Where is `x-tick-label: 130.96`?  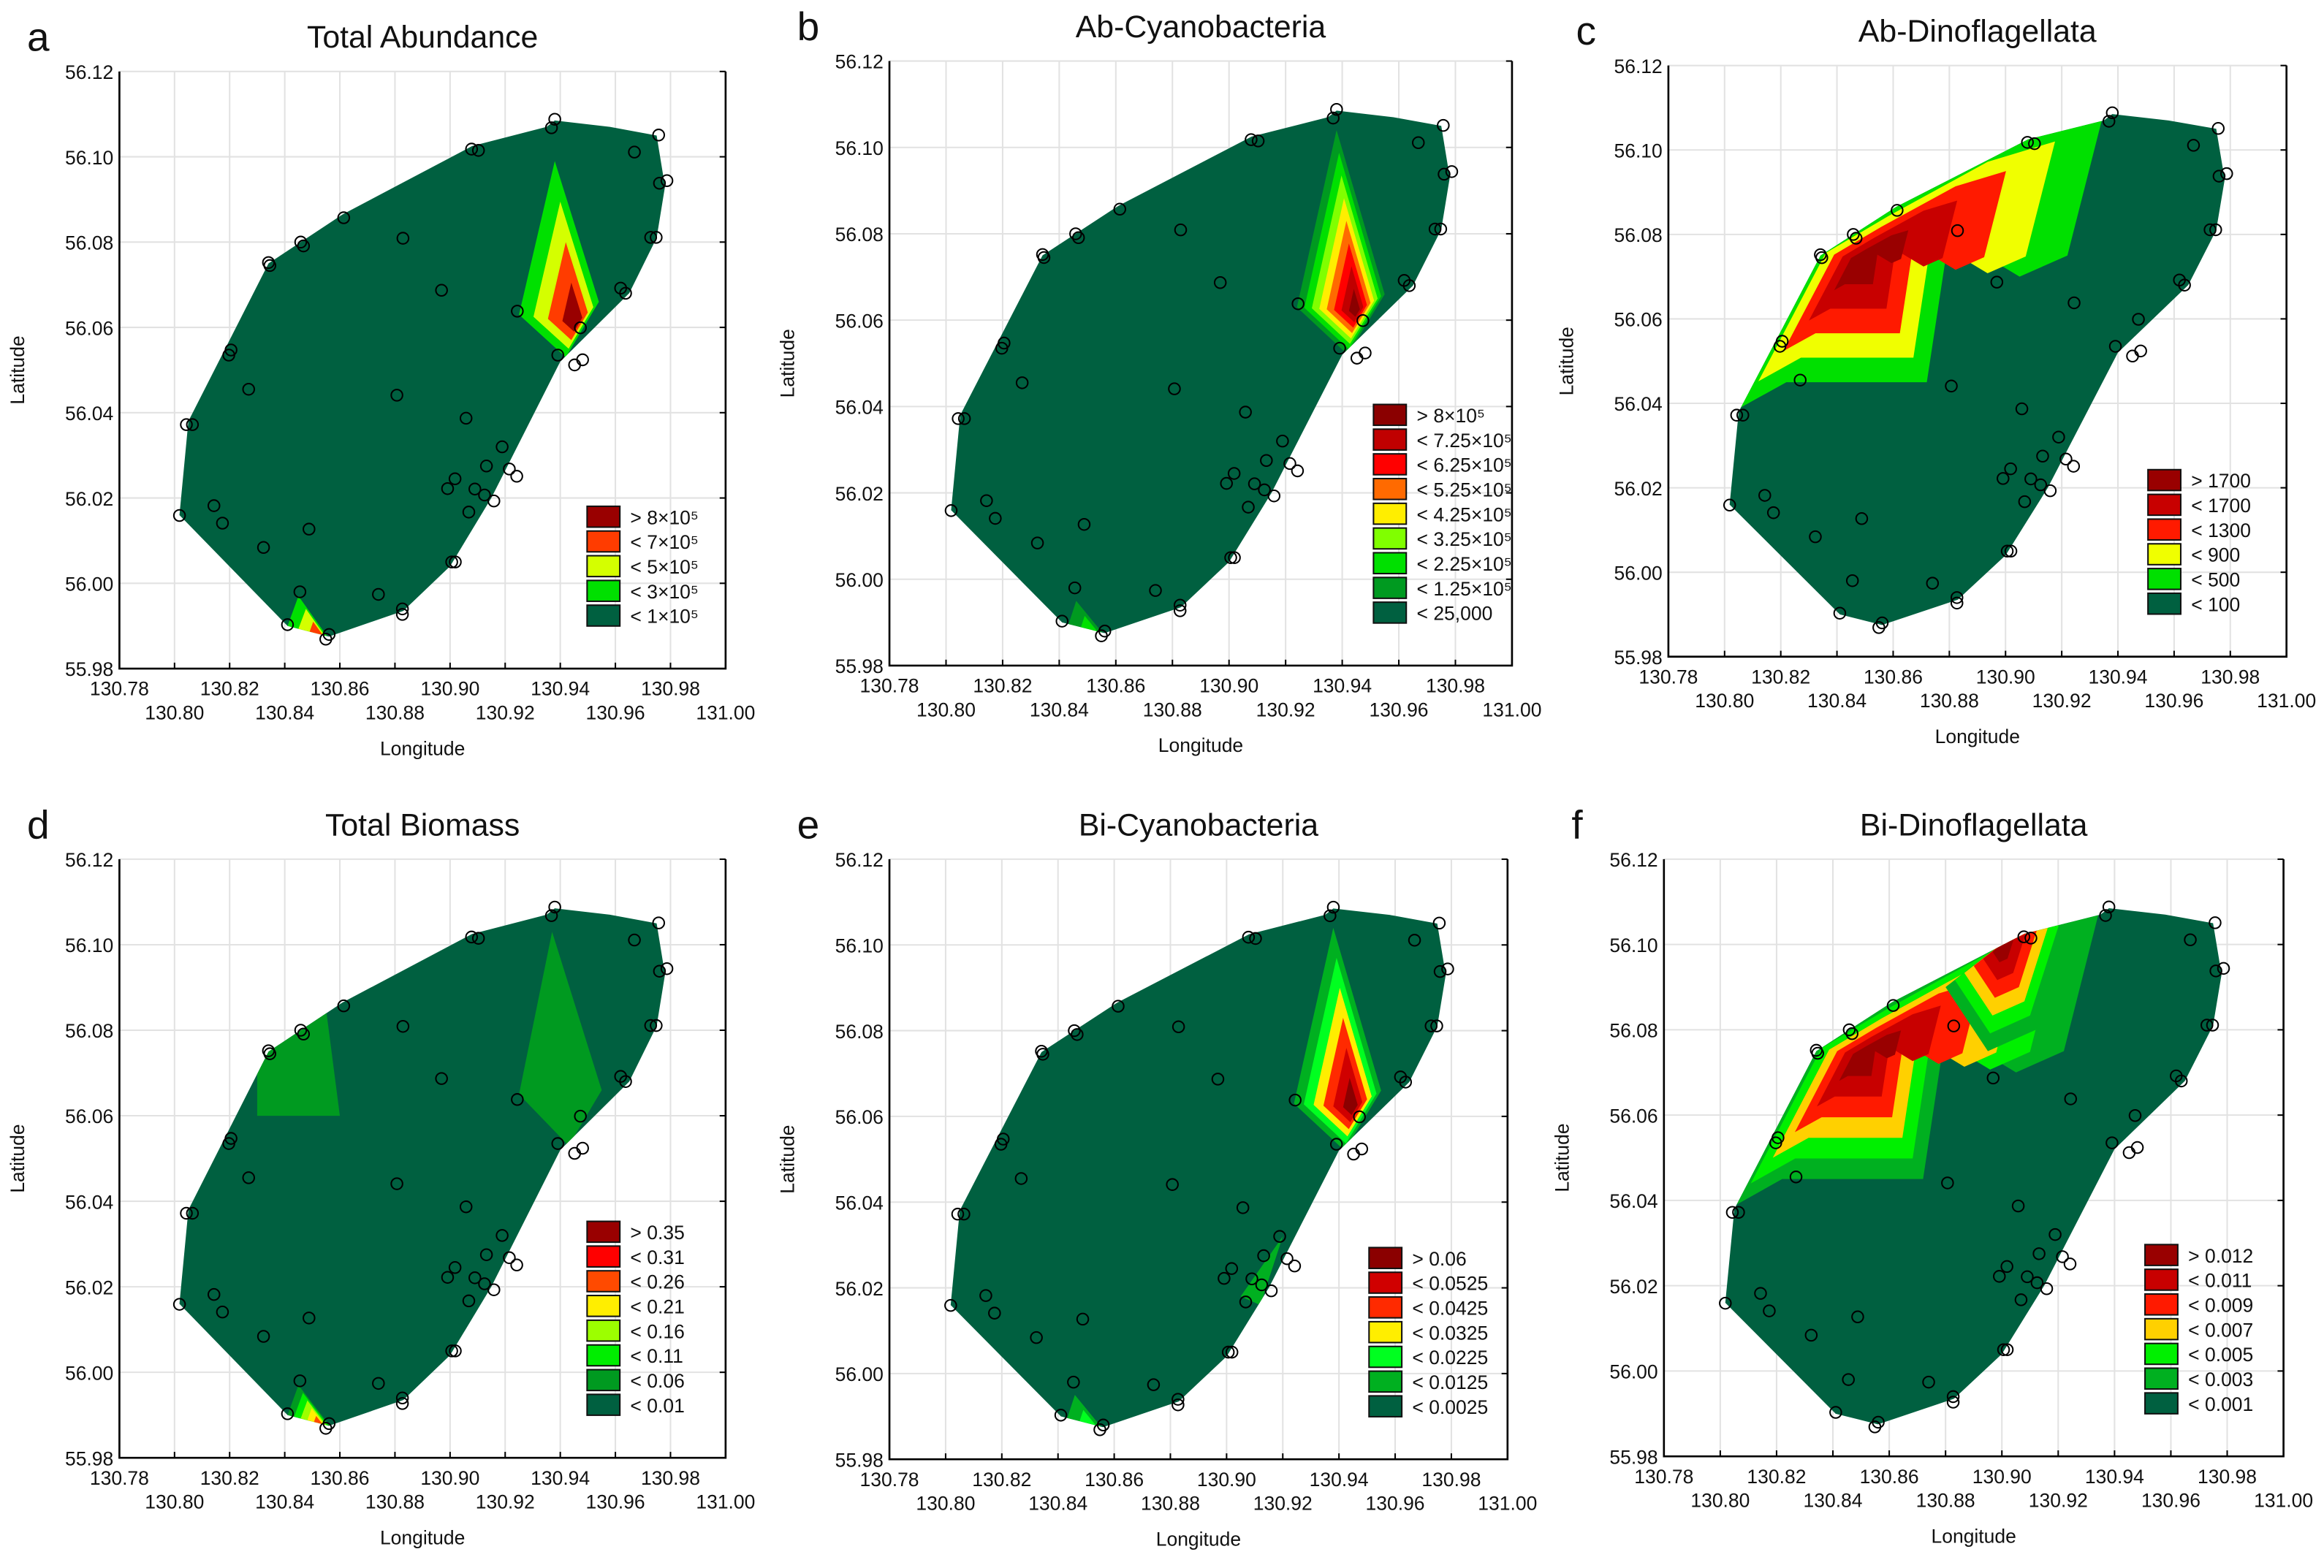 x-tick-label: 130.96 is located at coordinates (1395, 1504).